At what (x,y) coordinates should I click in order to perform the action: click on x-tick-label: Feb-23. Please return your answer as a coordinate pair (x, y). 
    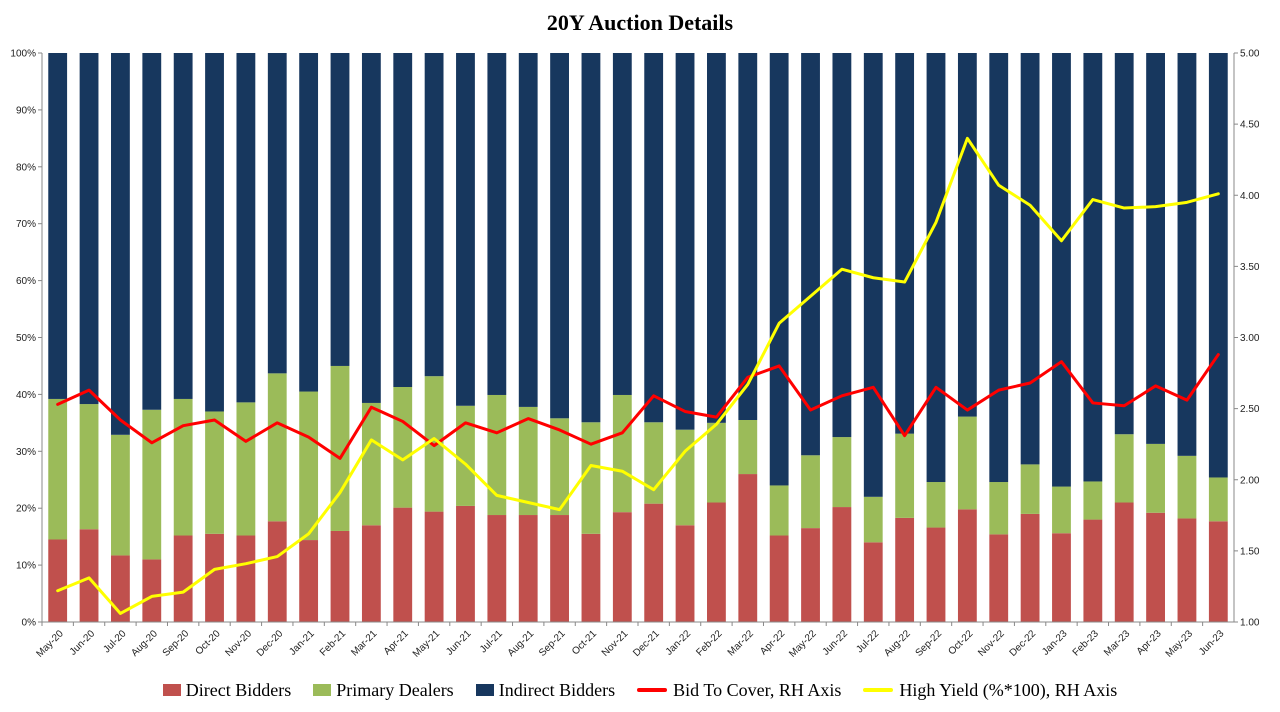
    Looking at the image, I should click on (1086, 643).